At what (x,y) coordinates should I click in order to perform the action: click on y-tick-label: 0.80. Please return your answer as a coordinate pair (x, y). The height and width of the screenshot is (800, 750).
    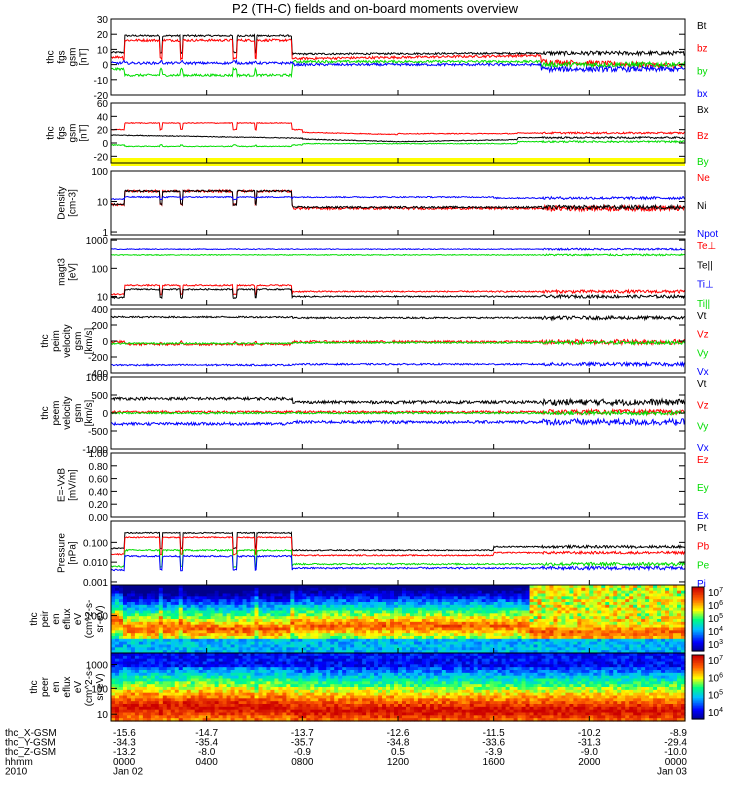
    Looking at the image, I should click on (99, 467).